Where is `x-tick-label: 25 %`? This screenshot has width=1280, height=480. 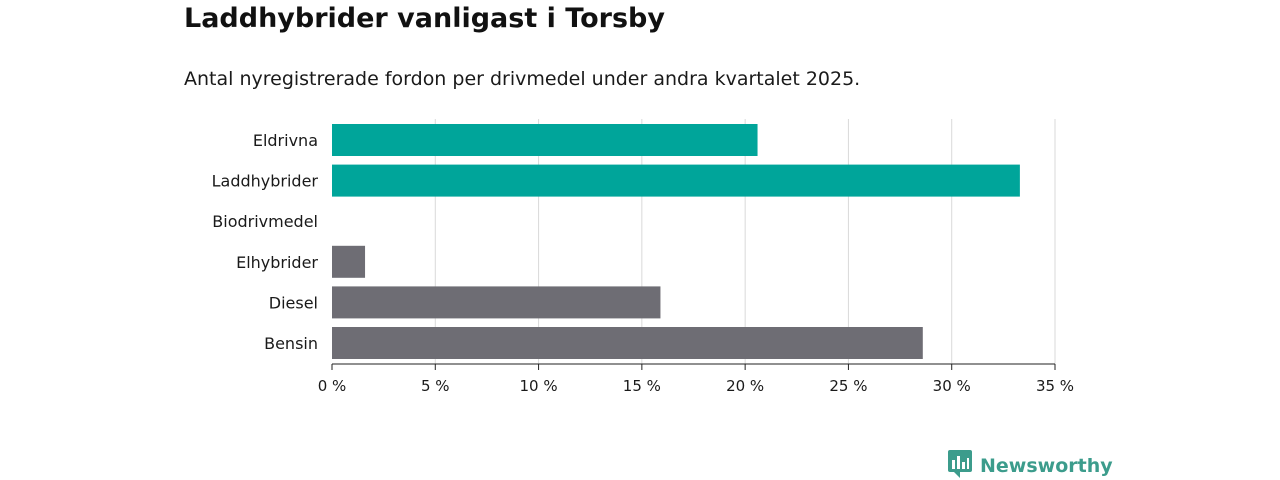 x-tick-label: 25 % is located at coordinates (848, 386).